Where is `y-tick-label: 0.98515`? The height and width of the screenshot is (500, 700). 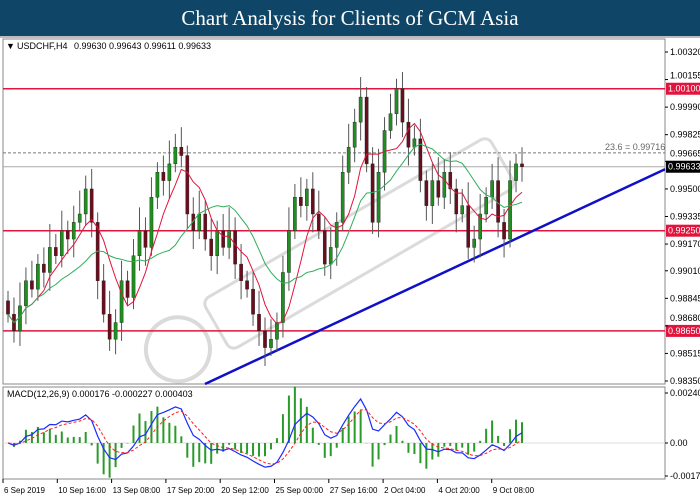 y-tick-label: 0.98515 is located at coordinates (685, 353).